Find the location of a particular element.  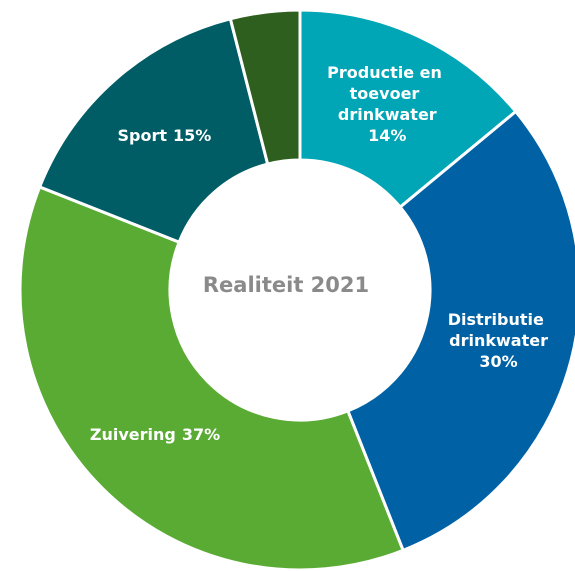

label-line: Zuivering is located at coordinates (133, 433).